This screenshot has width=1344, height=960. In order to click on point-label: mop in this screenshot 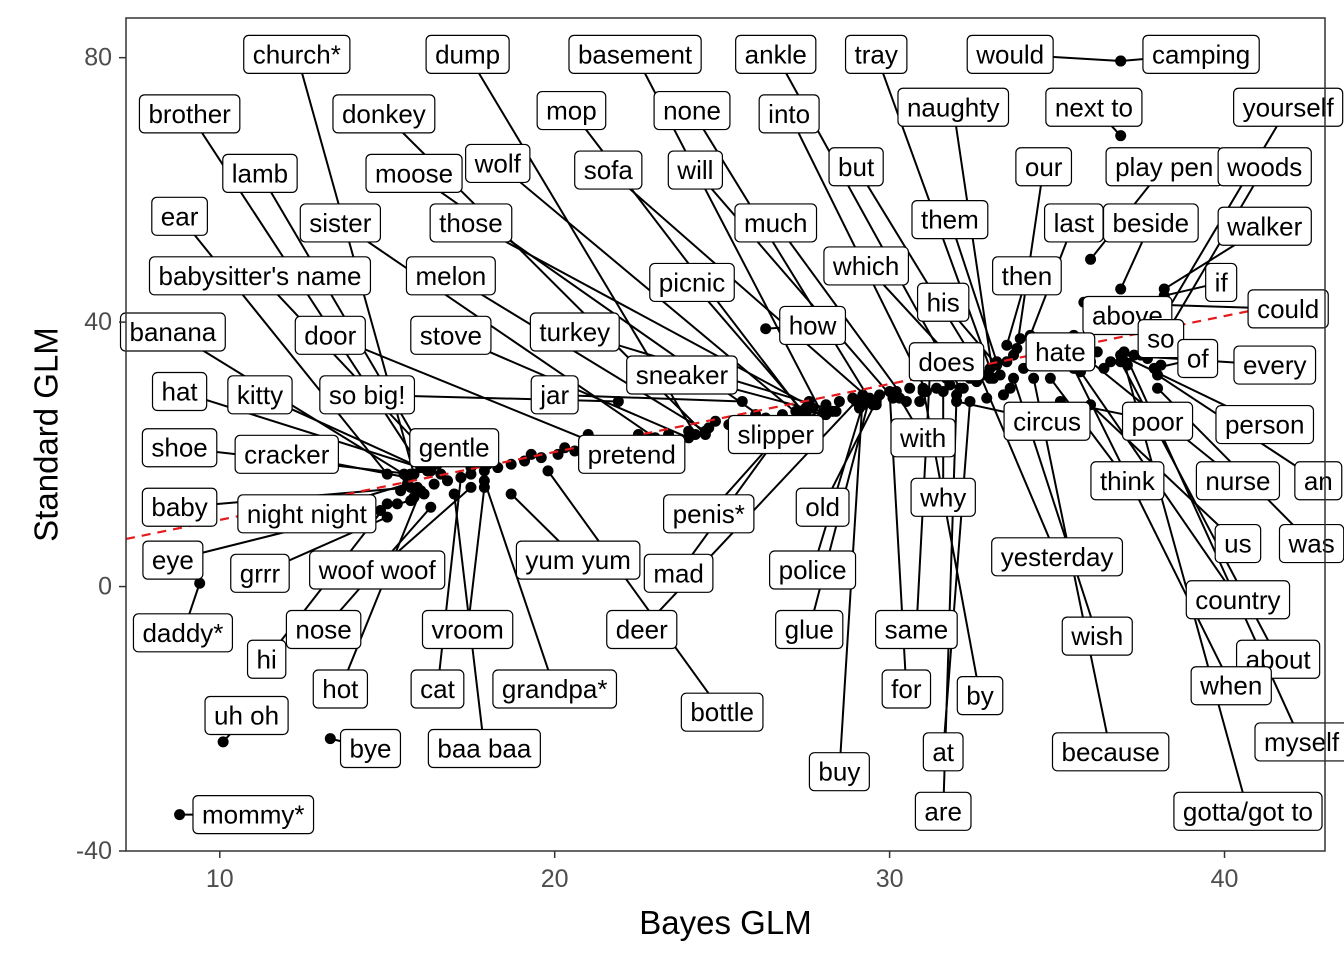, I will do `click(571, 110)`.